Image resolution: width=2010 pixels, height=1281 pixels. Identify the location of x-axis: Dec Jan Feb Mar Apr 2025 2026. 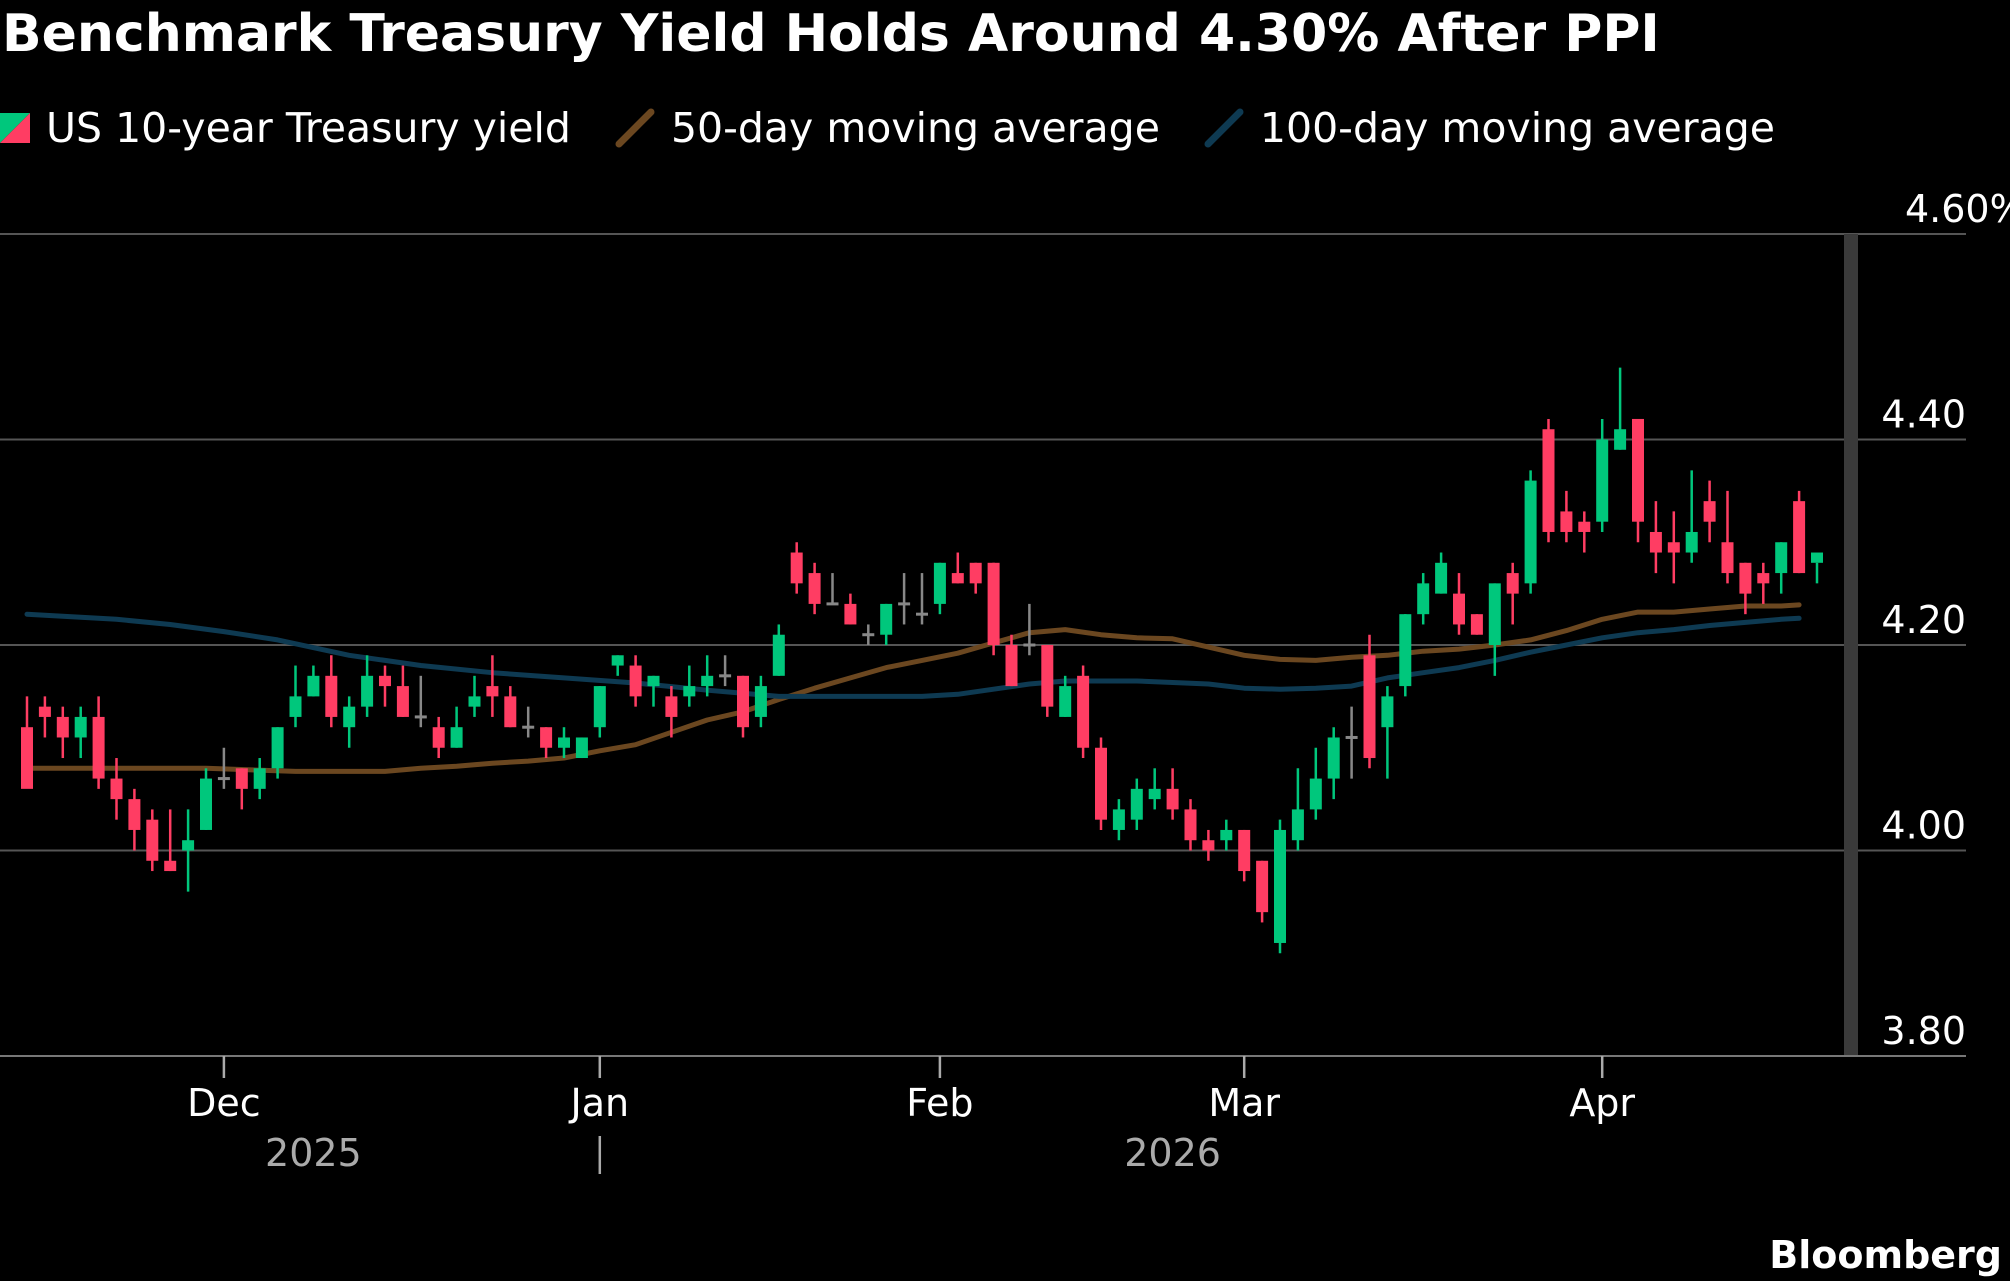
(983, 1115).